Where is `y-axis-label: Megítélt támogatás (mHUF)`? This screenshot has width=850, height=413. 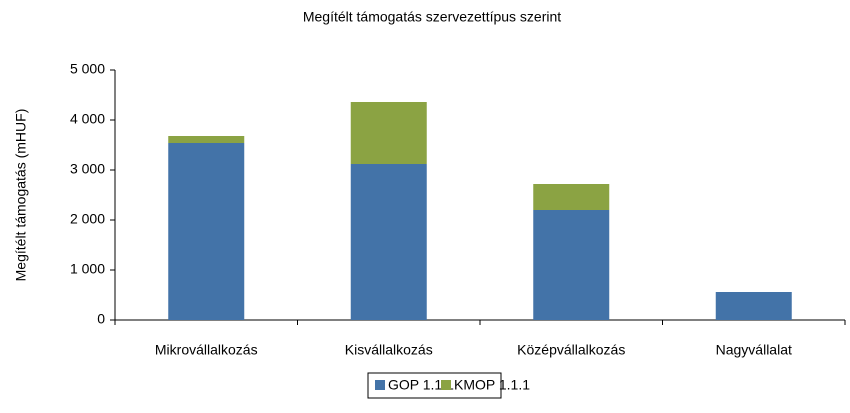
y-axis-label: Megítélt támogatás (mHUF) is located at coordinates (21, 195).